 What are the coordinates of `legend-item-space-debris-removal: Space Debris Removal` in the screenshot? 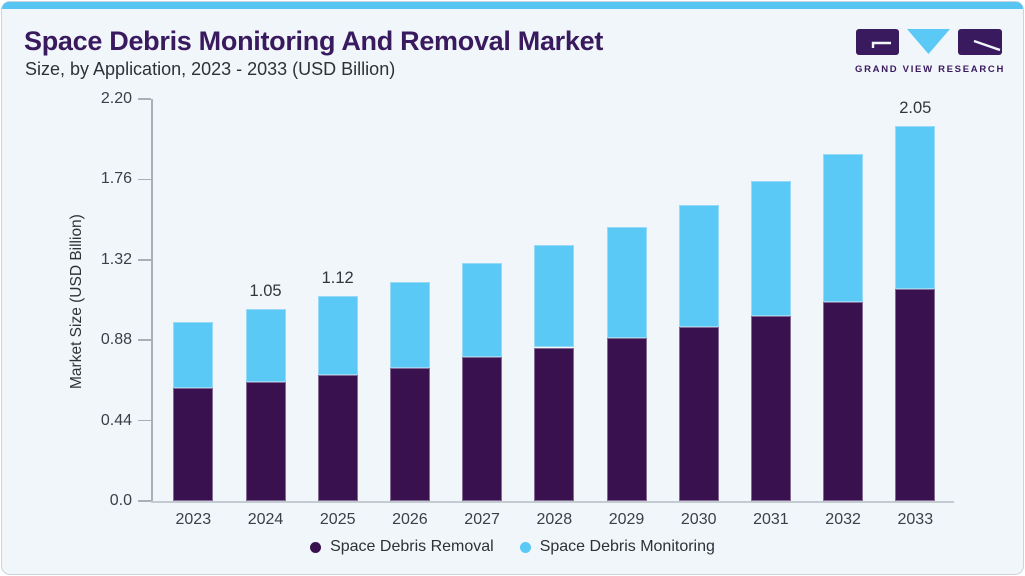 It's located at (402, 547).